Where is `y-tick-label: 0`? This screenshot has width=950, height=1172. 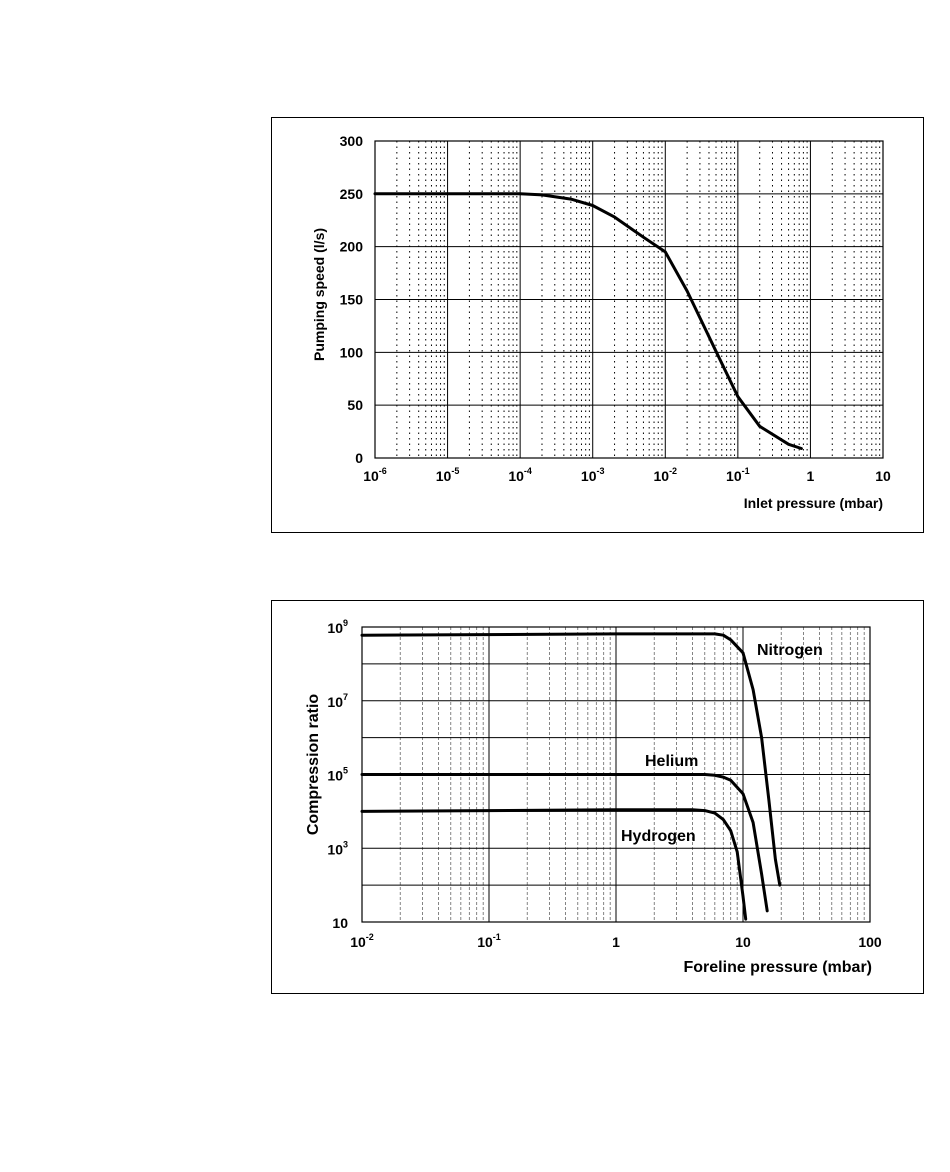 y-tick-label: 0 is located at coordinates (359, 458).